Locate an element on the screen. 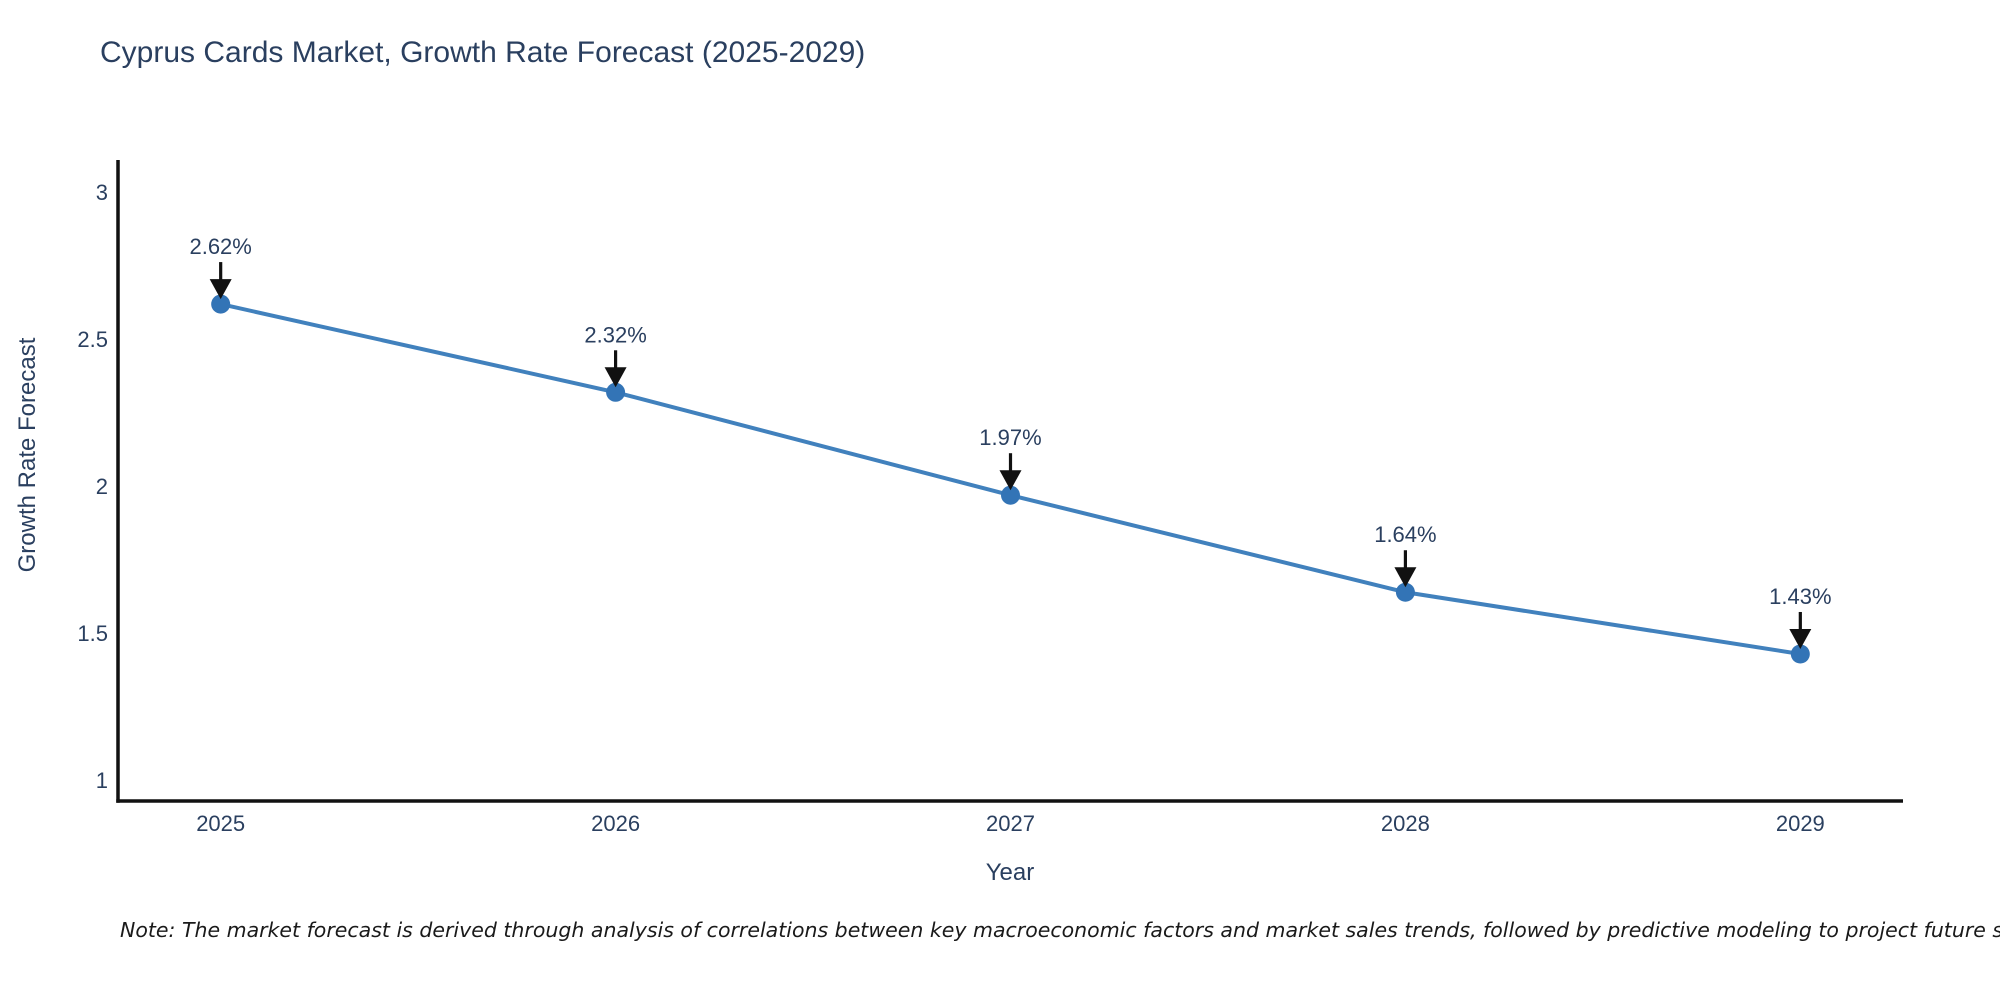 This screenshot has height=1000, width=2000. x-axis-title: Year is located at coordinates (1010, 872).